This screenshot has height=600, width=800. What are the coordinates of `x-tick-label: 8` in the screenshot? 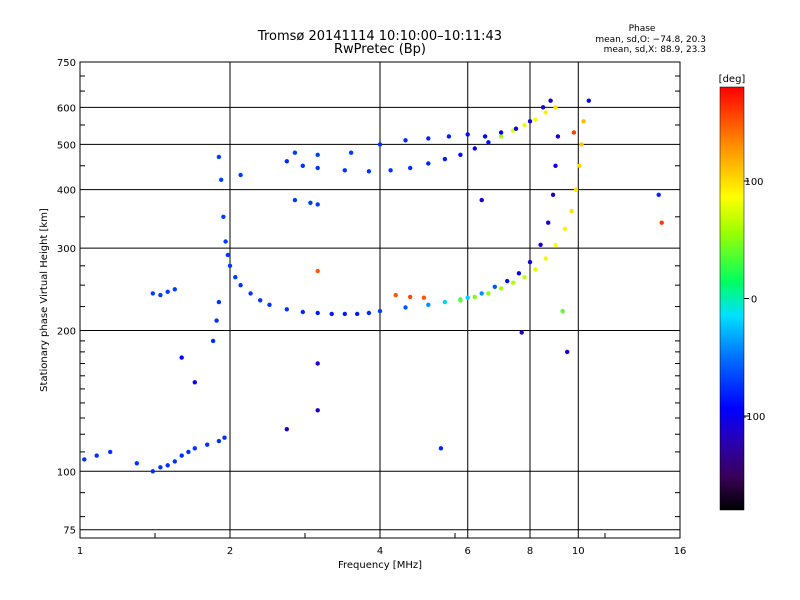 It's located at (530, 551).